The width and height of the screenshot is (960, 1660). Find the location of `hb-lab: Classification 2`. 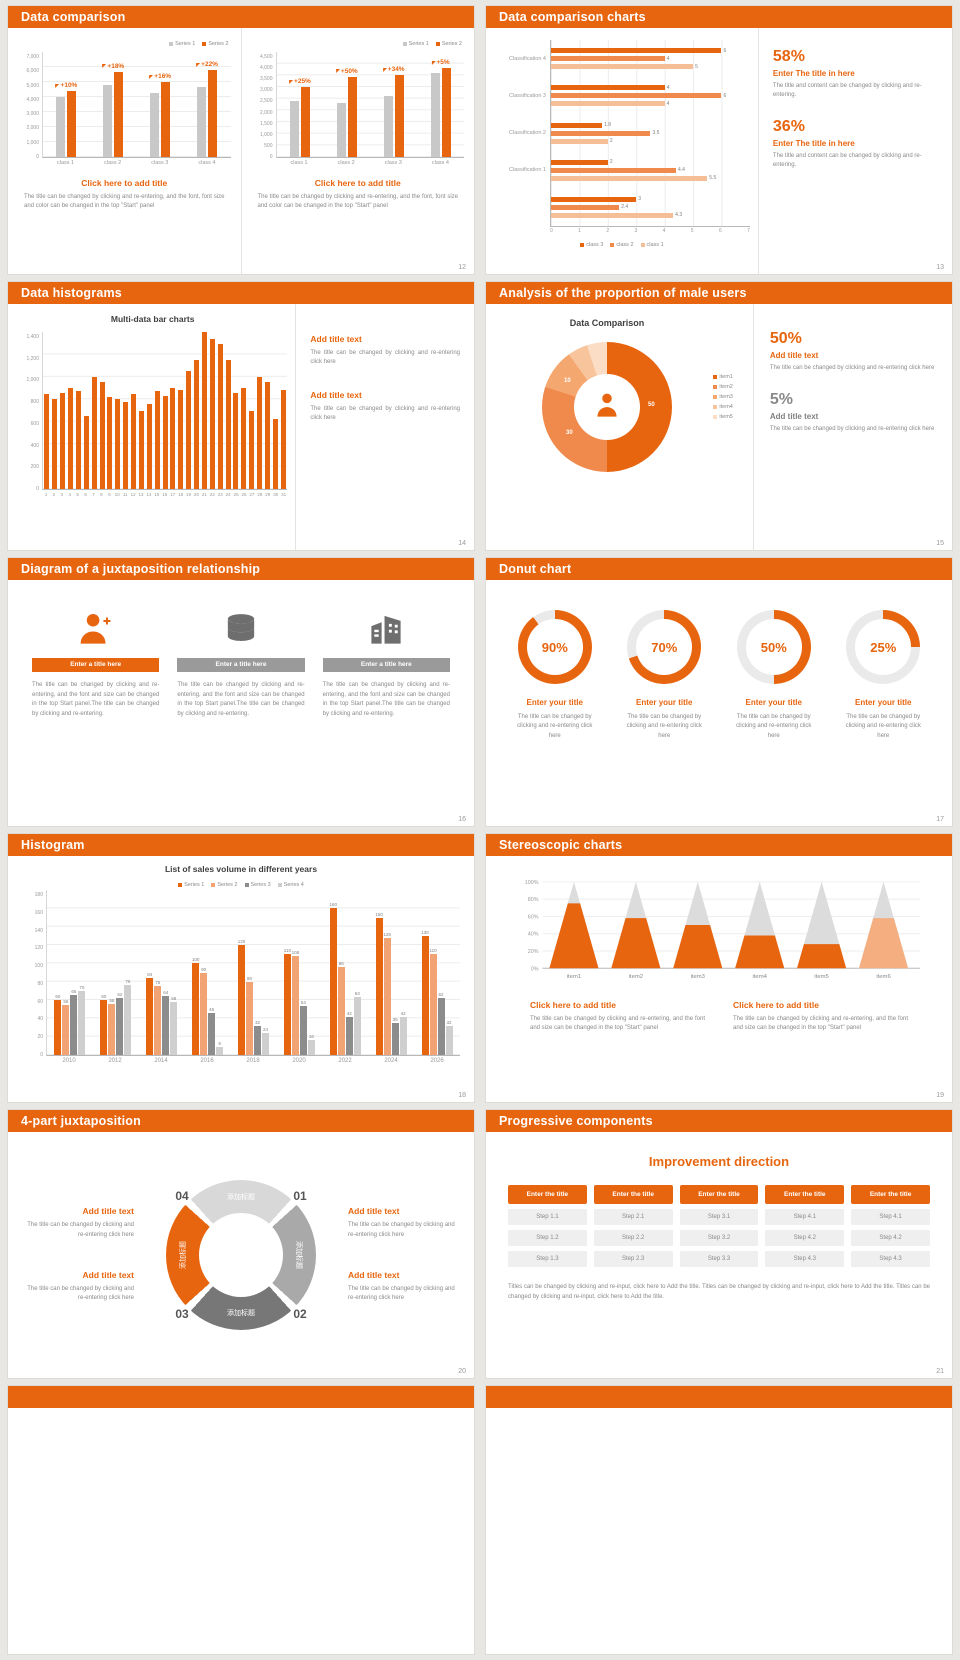

hb-lab: Classification 2 is located at coordinates (527, 133).